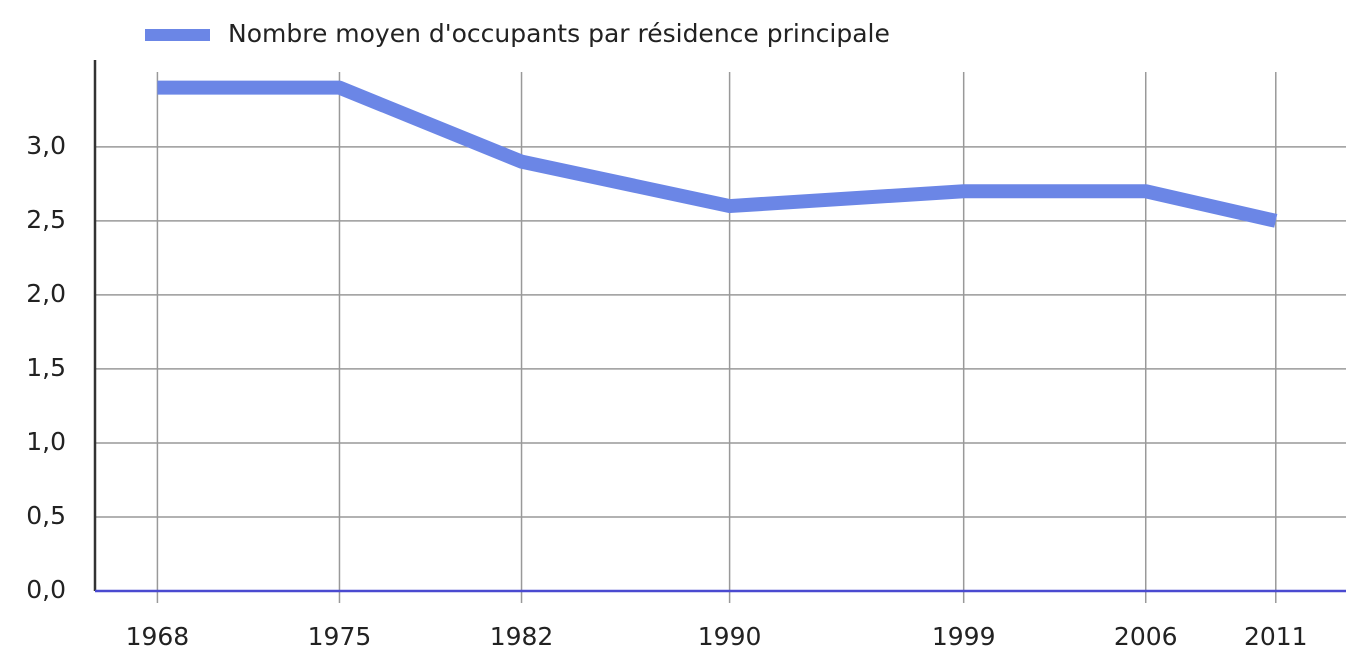 The height and width of the screenshot is (653, 1348). What do you see at coordinates (46, 515) in the screenshot?
I see `y-tick-label: 0,5` at bounding box center [46, 515].